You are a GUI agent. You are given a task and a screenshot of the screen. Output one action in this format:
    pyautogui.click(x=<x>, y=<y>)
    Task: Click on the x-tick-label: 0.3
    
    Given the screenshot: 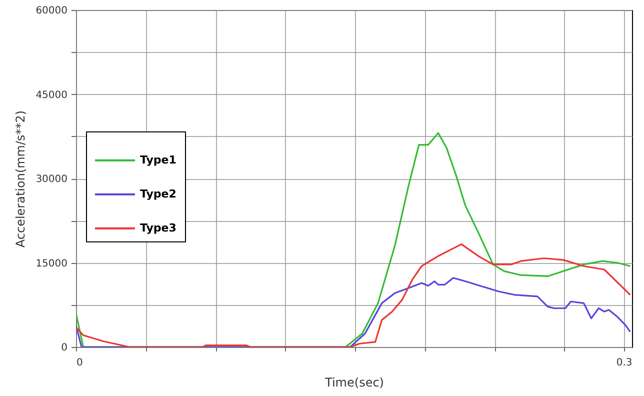 What is the action you would take?
    pyautogui.click(x=624, y=363)
    